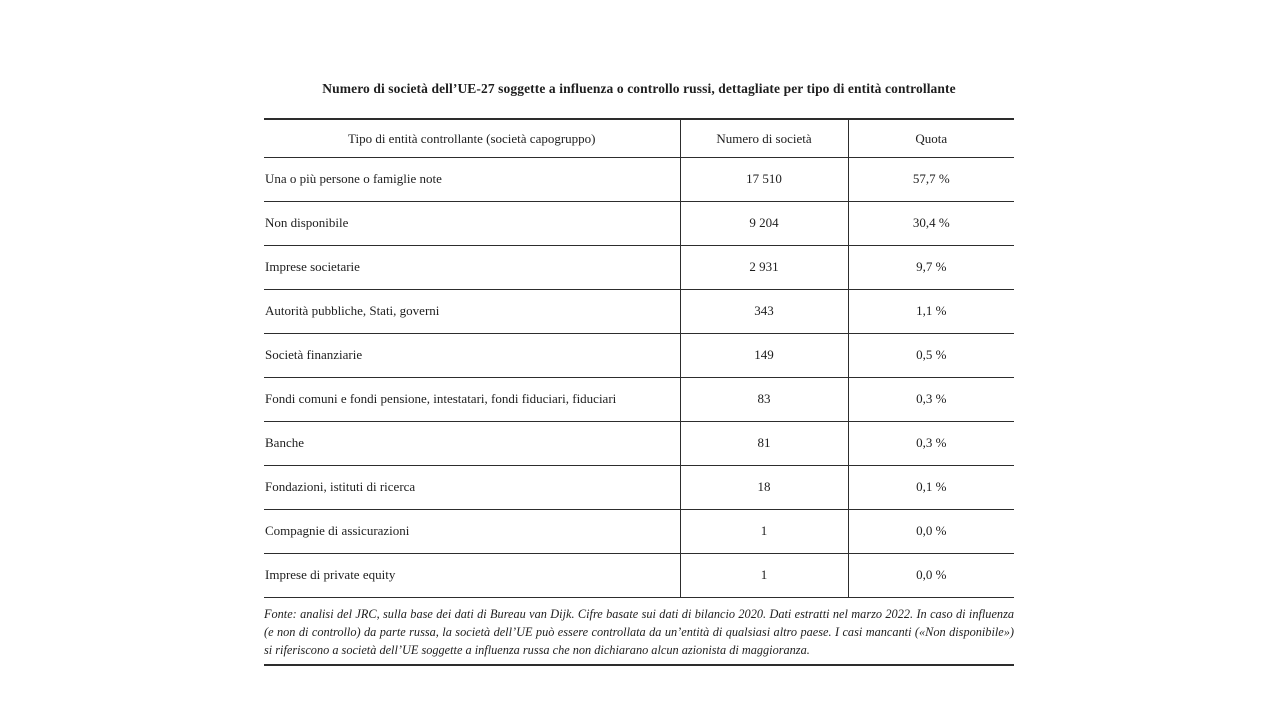 This screenshot has width=1280, height=720. I want to click on row-numero-cell: 343, so click(764, 311).